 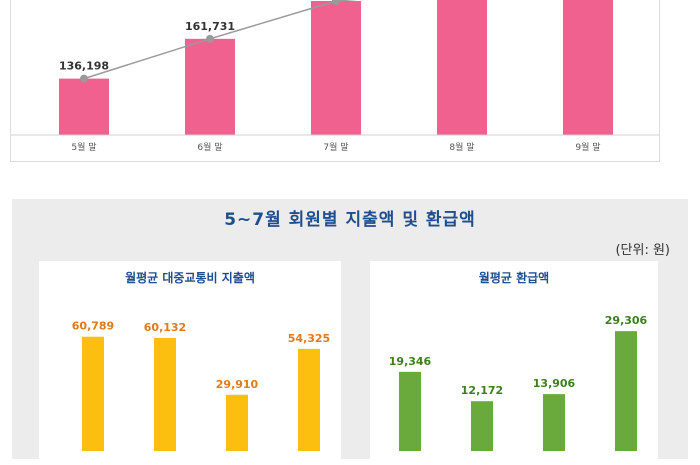 I want to click on unit-label: (단위: 원), so click(x=642, y=250).